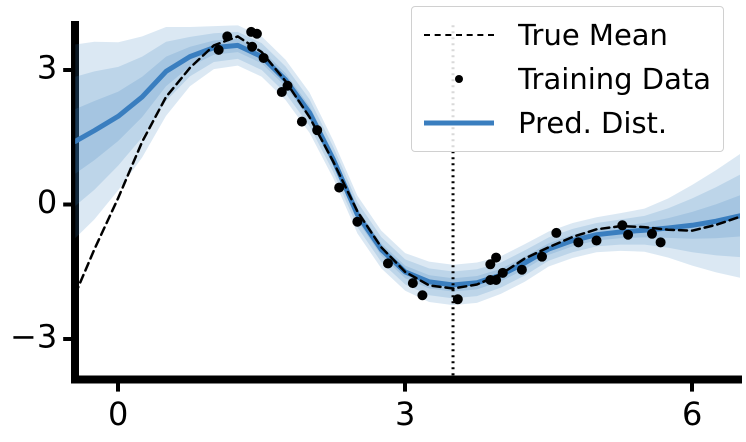  I want to click on legend-label: Training Data, so click(614, 79).